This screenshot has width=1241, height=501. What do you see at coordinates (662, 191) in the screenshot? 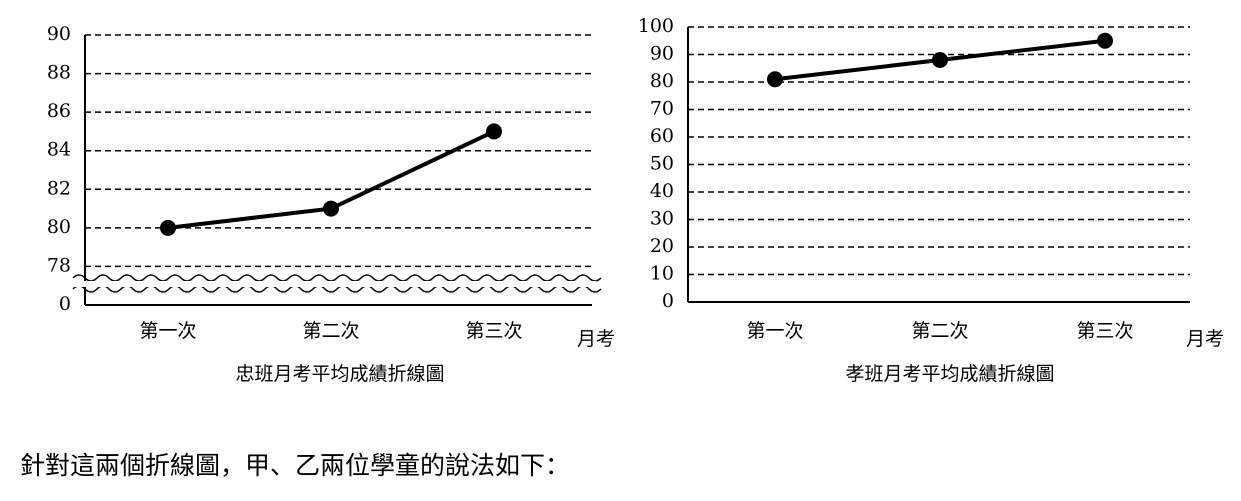
I see `y-tick-label: 40` at bounding box center [662, 191].